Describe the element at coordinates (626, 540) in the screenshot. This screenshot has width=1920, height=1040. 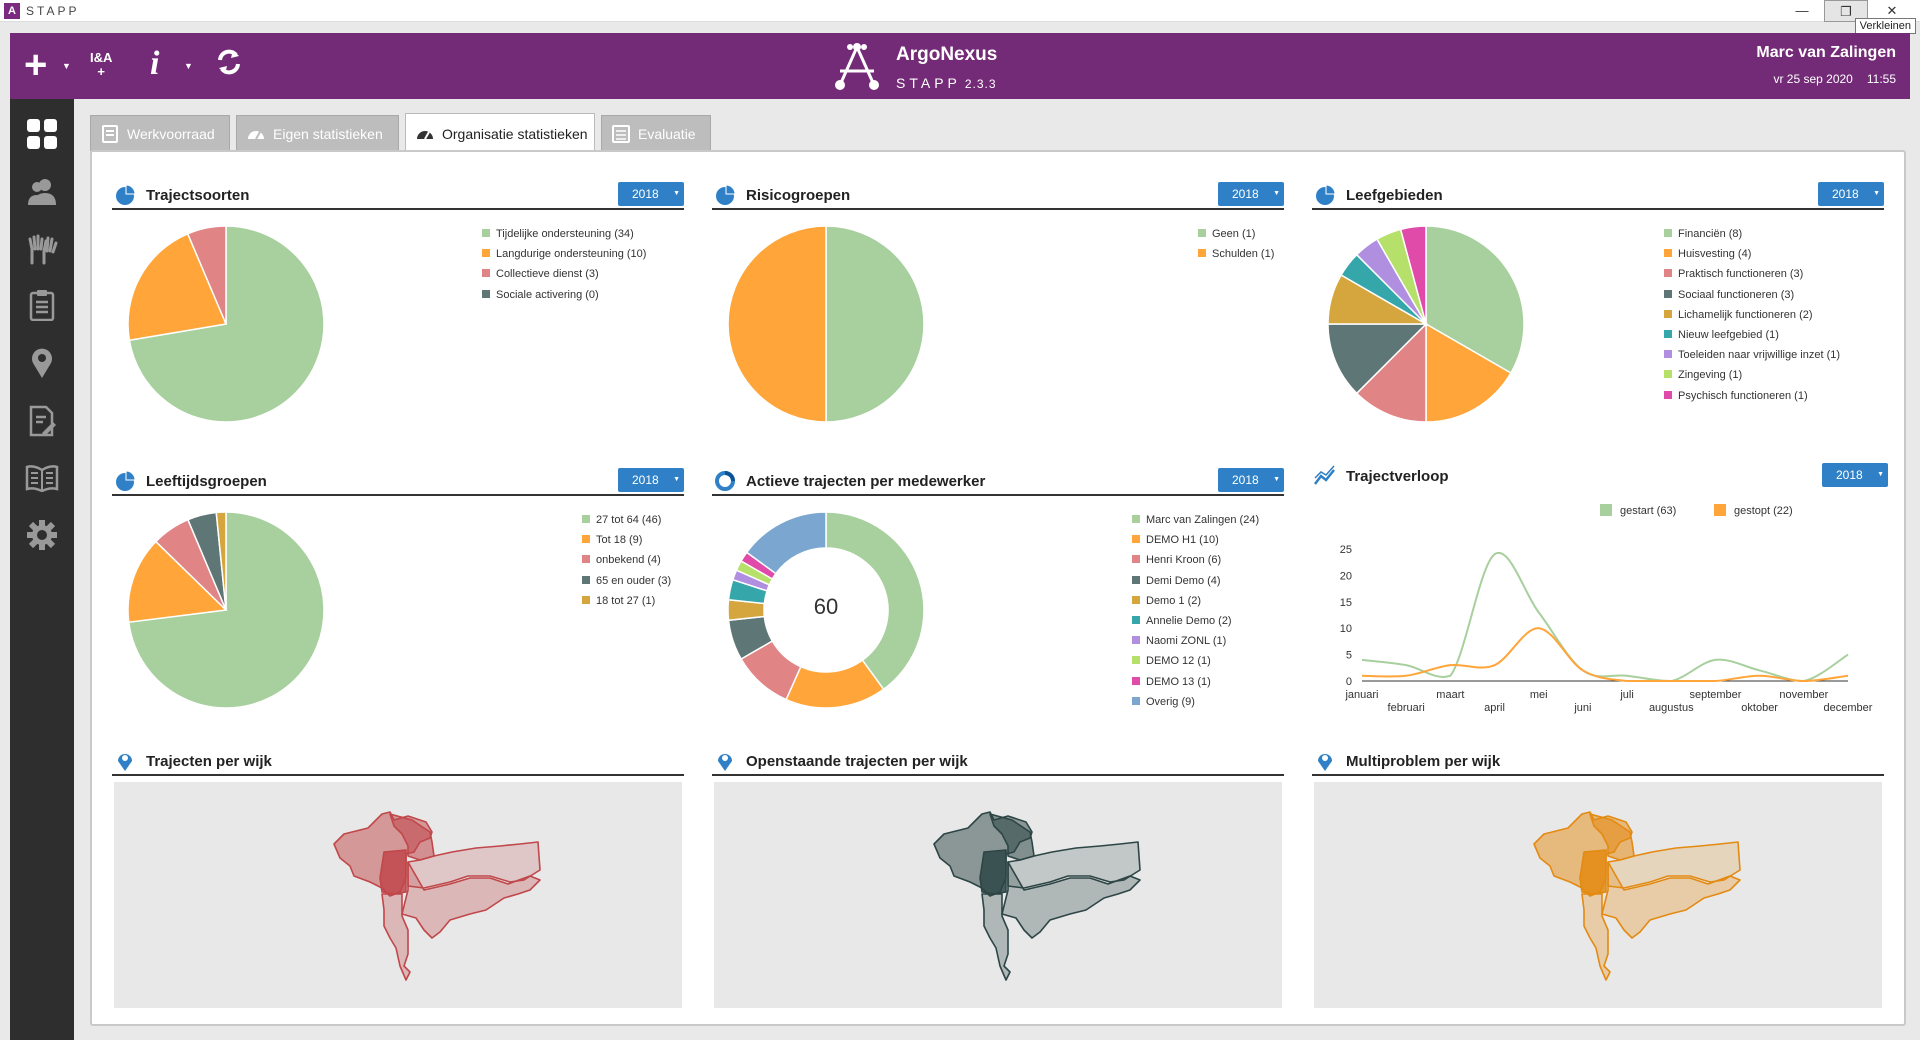
I see `legend-item: Tot 18 (9)` at that location.